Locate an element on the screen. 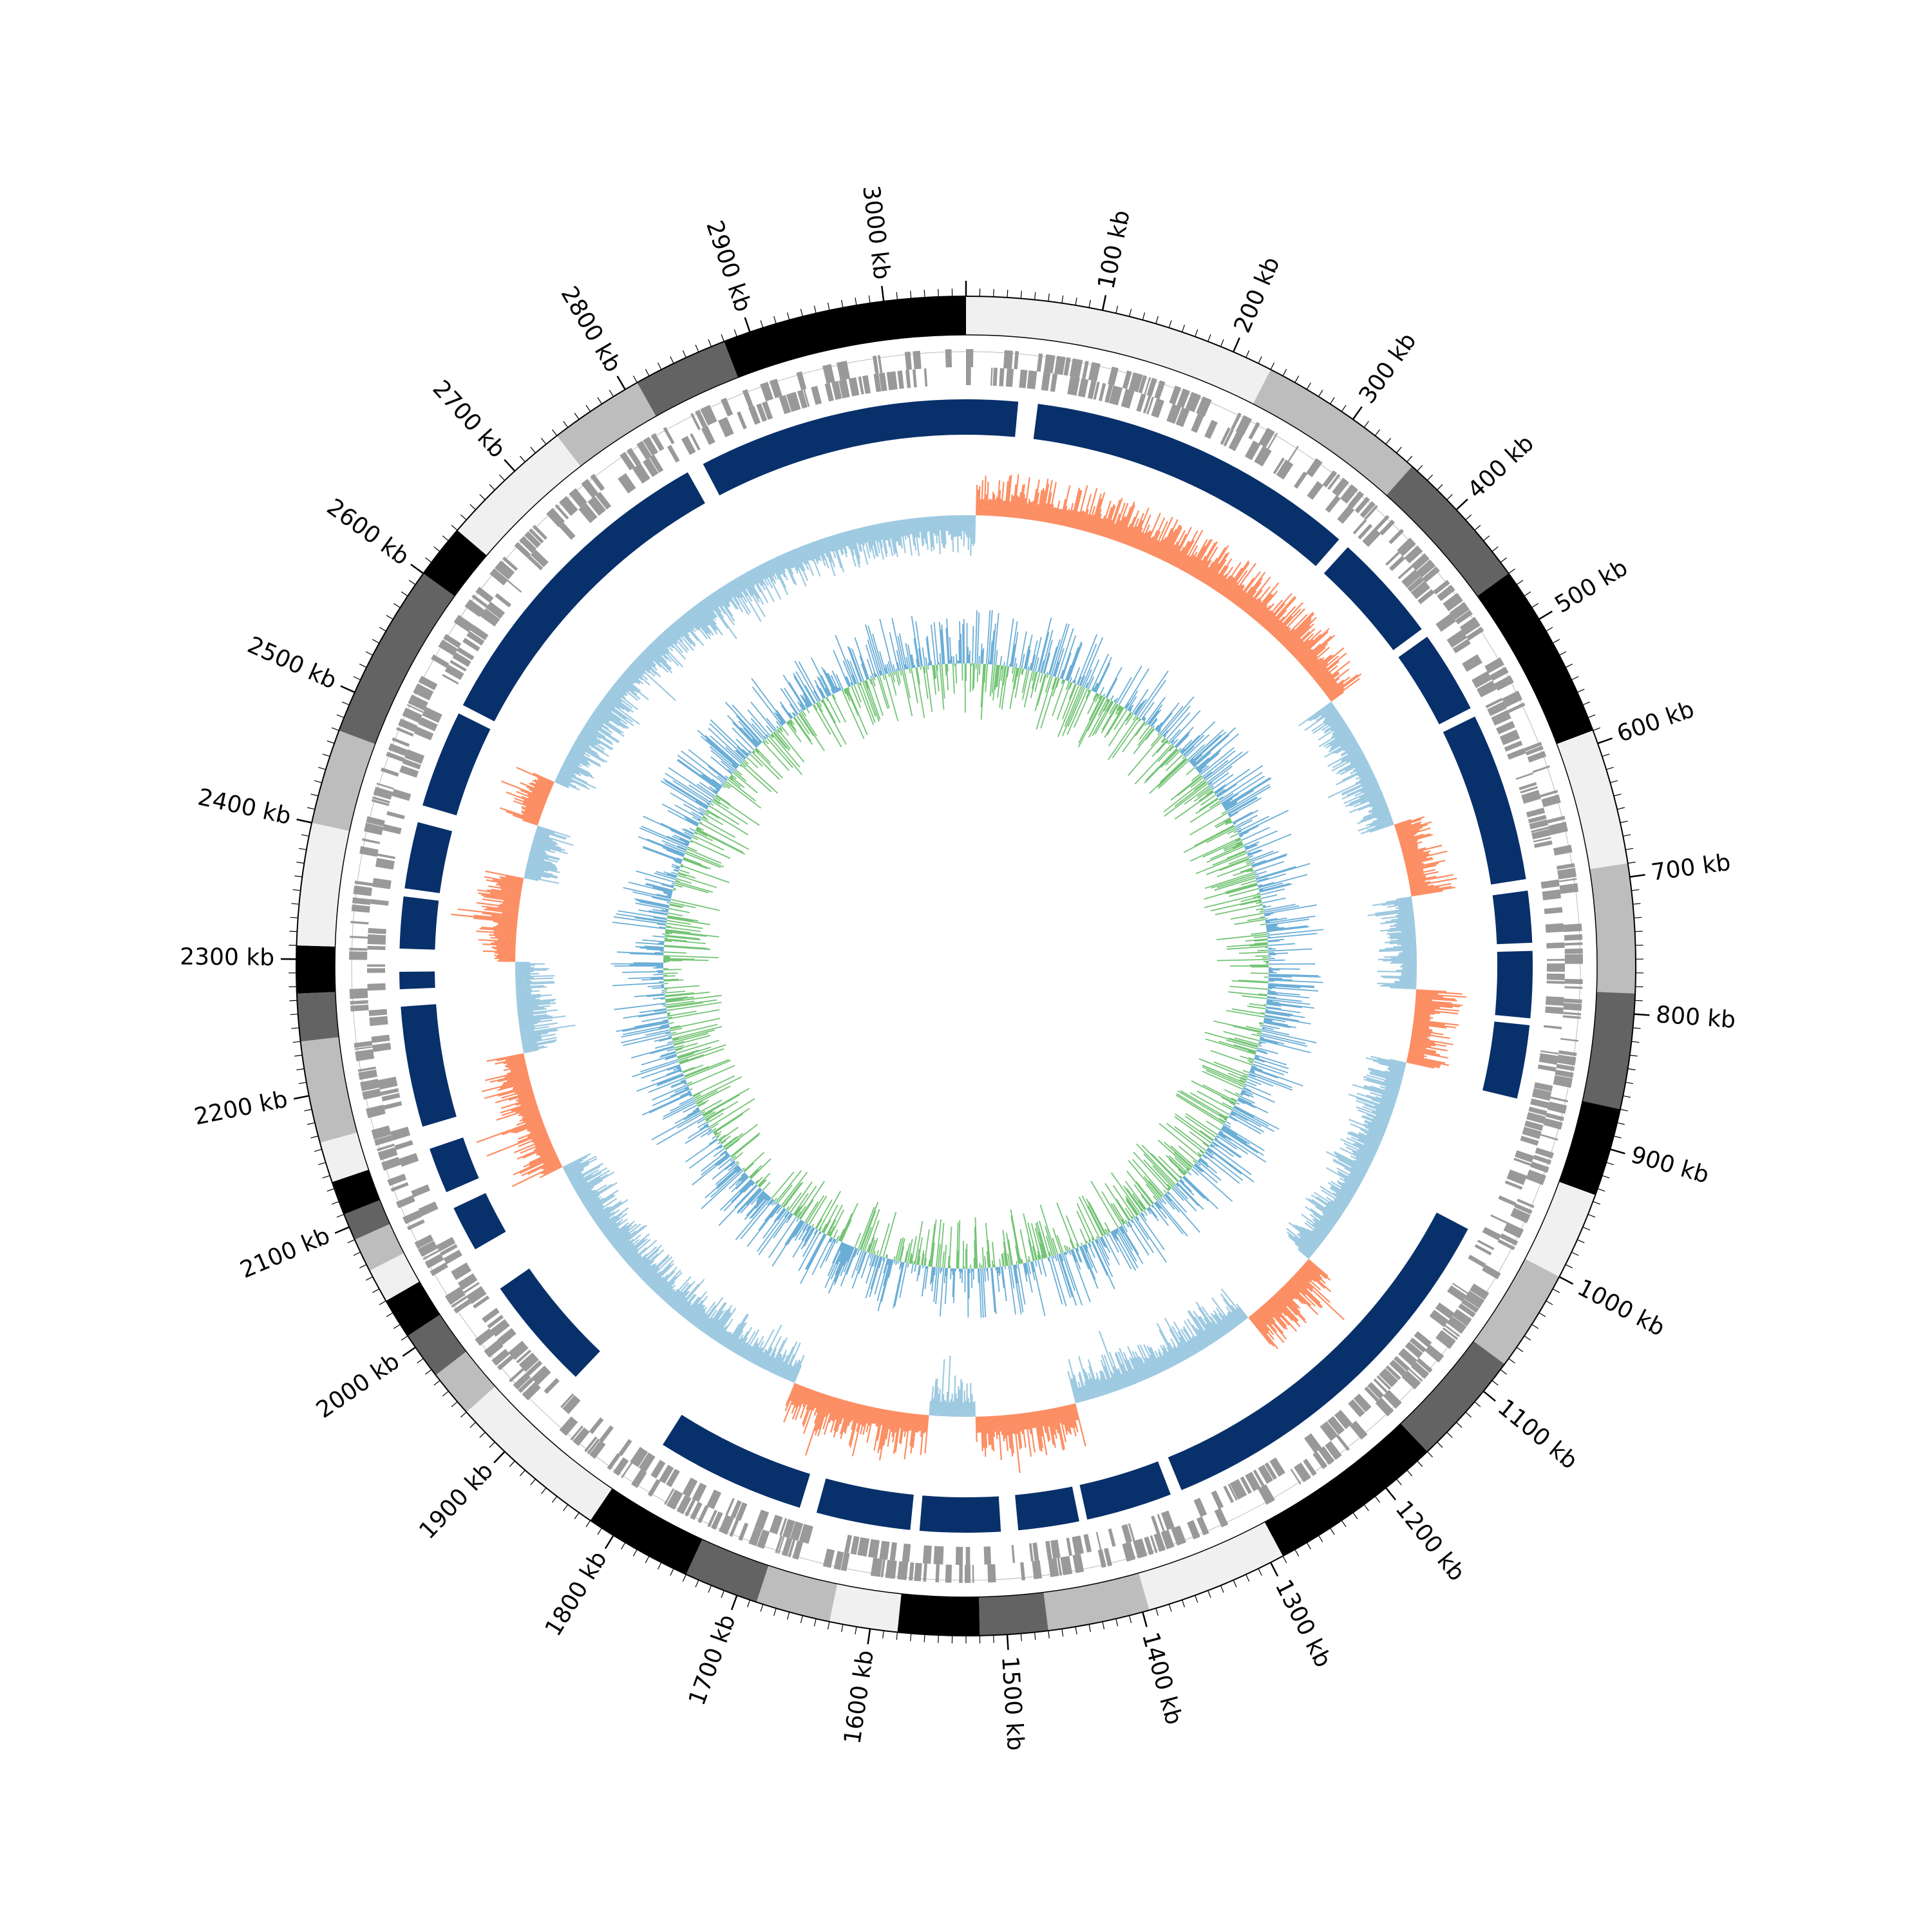  contig-segment is located at coordinates (343, 781).